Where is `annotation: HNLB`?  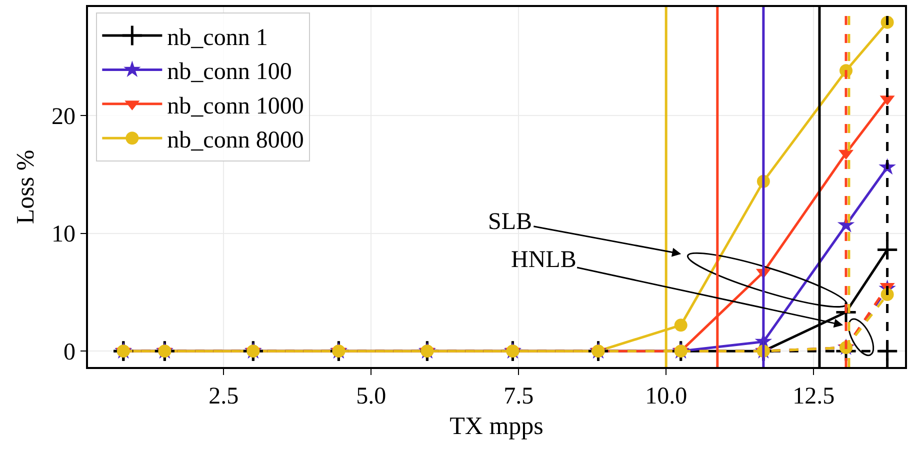
annotation: HNLB is located at coordinates (543, 260).